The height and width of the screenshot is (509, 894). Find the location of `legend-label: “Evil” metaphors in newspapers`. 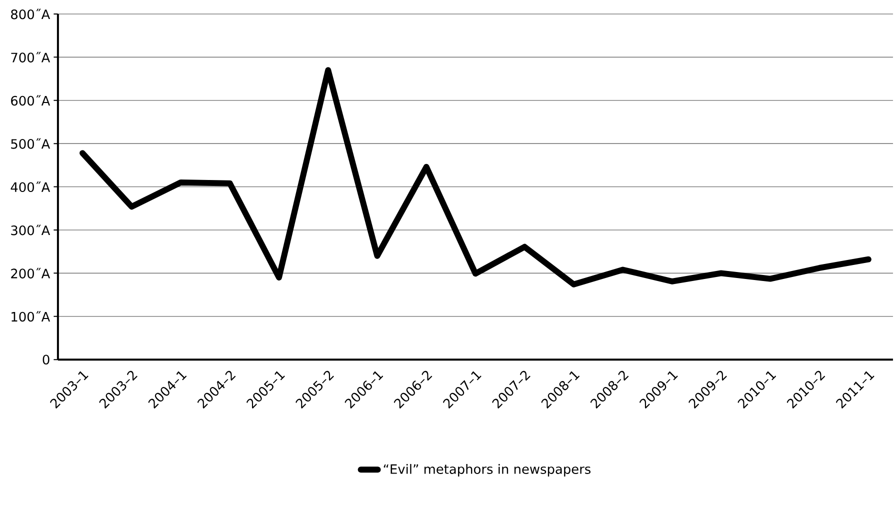

legend-label: “Evil” metaphors in newspapers is located at coordinates (487, 470).